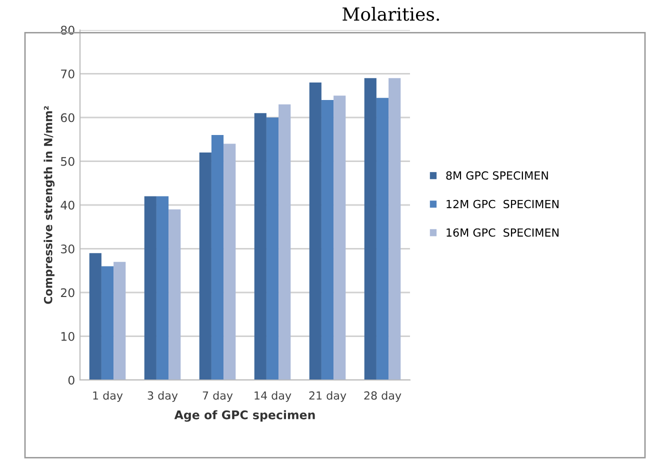  What do you see at coordinates (71, 380) in the screenshot?
I see `y-tick-label: 0` at bounding box center [71, 380].